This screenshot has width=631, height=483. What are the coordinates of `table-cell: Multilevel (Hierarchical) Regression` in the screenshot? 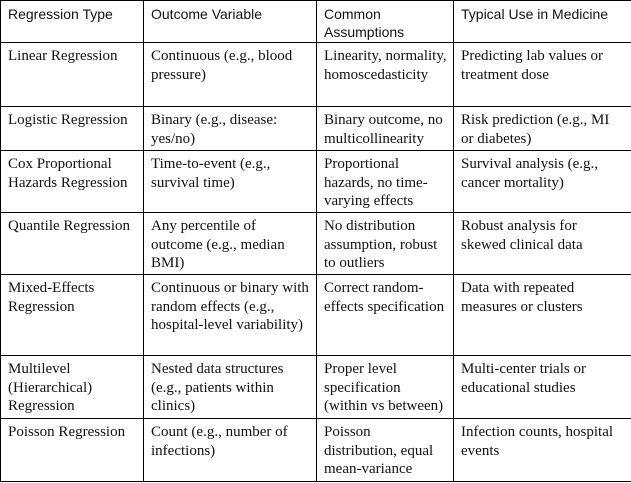 It's located at (72, 387).